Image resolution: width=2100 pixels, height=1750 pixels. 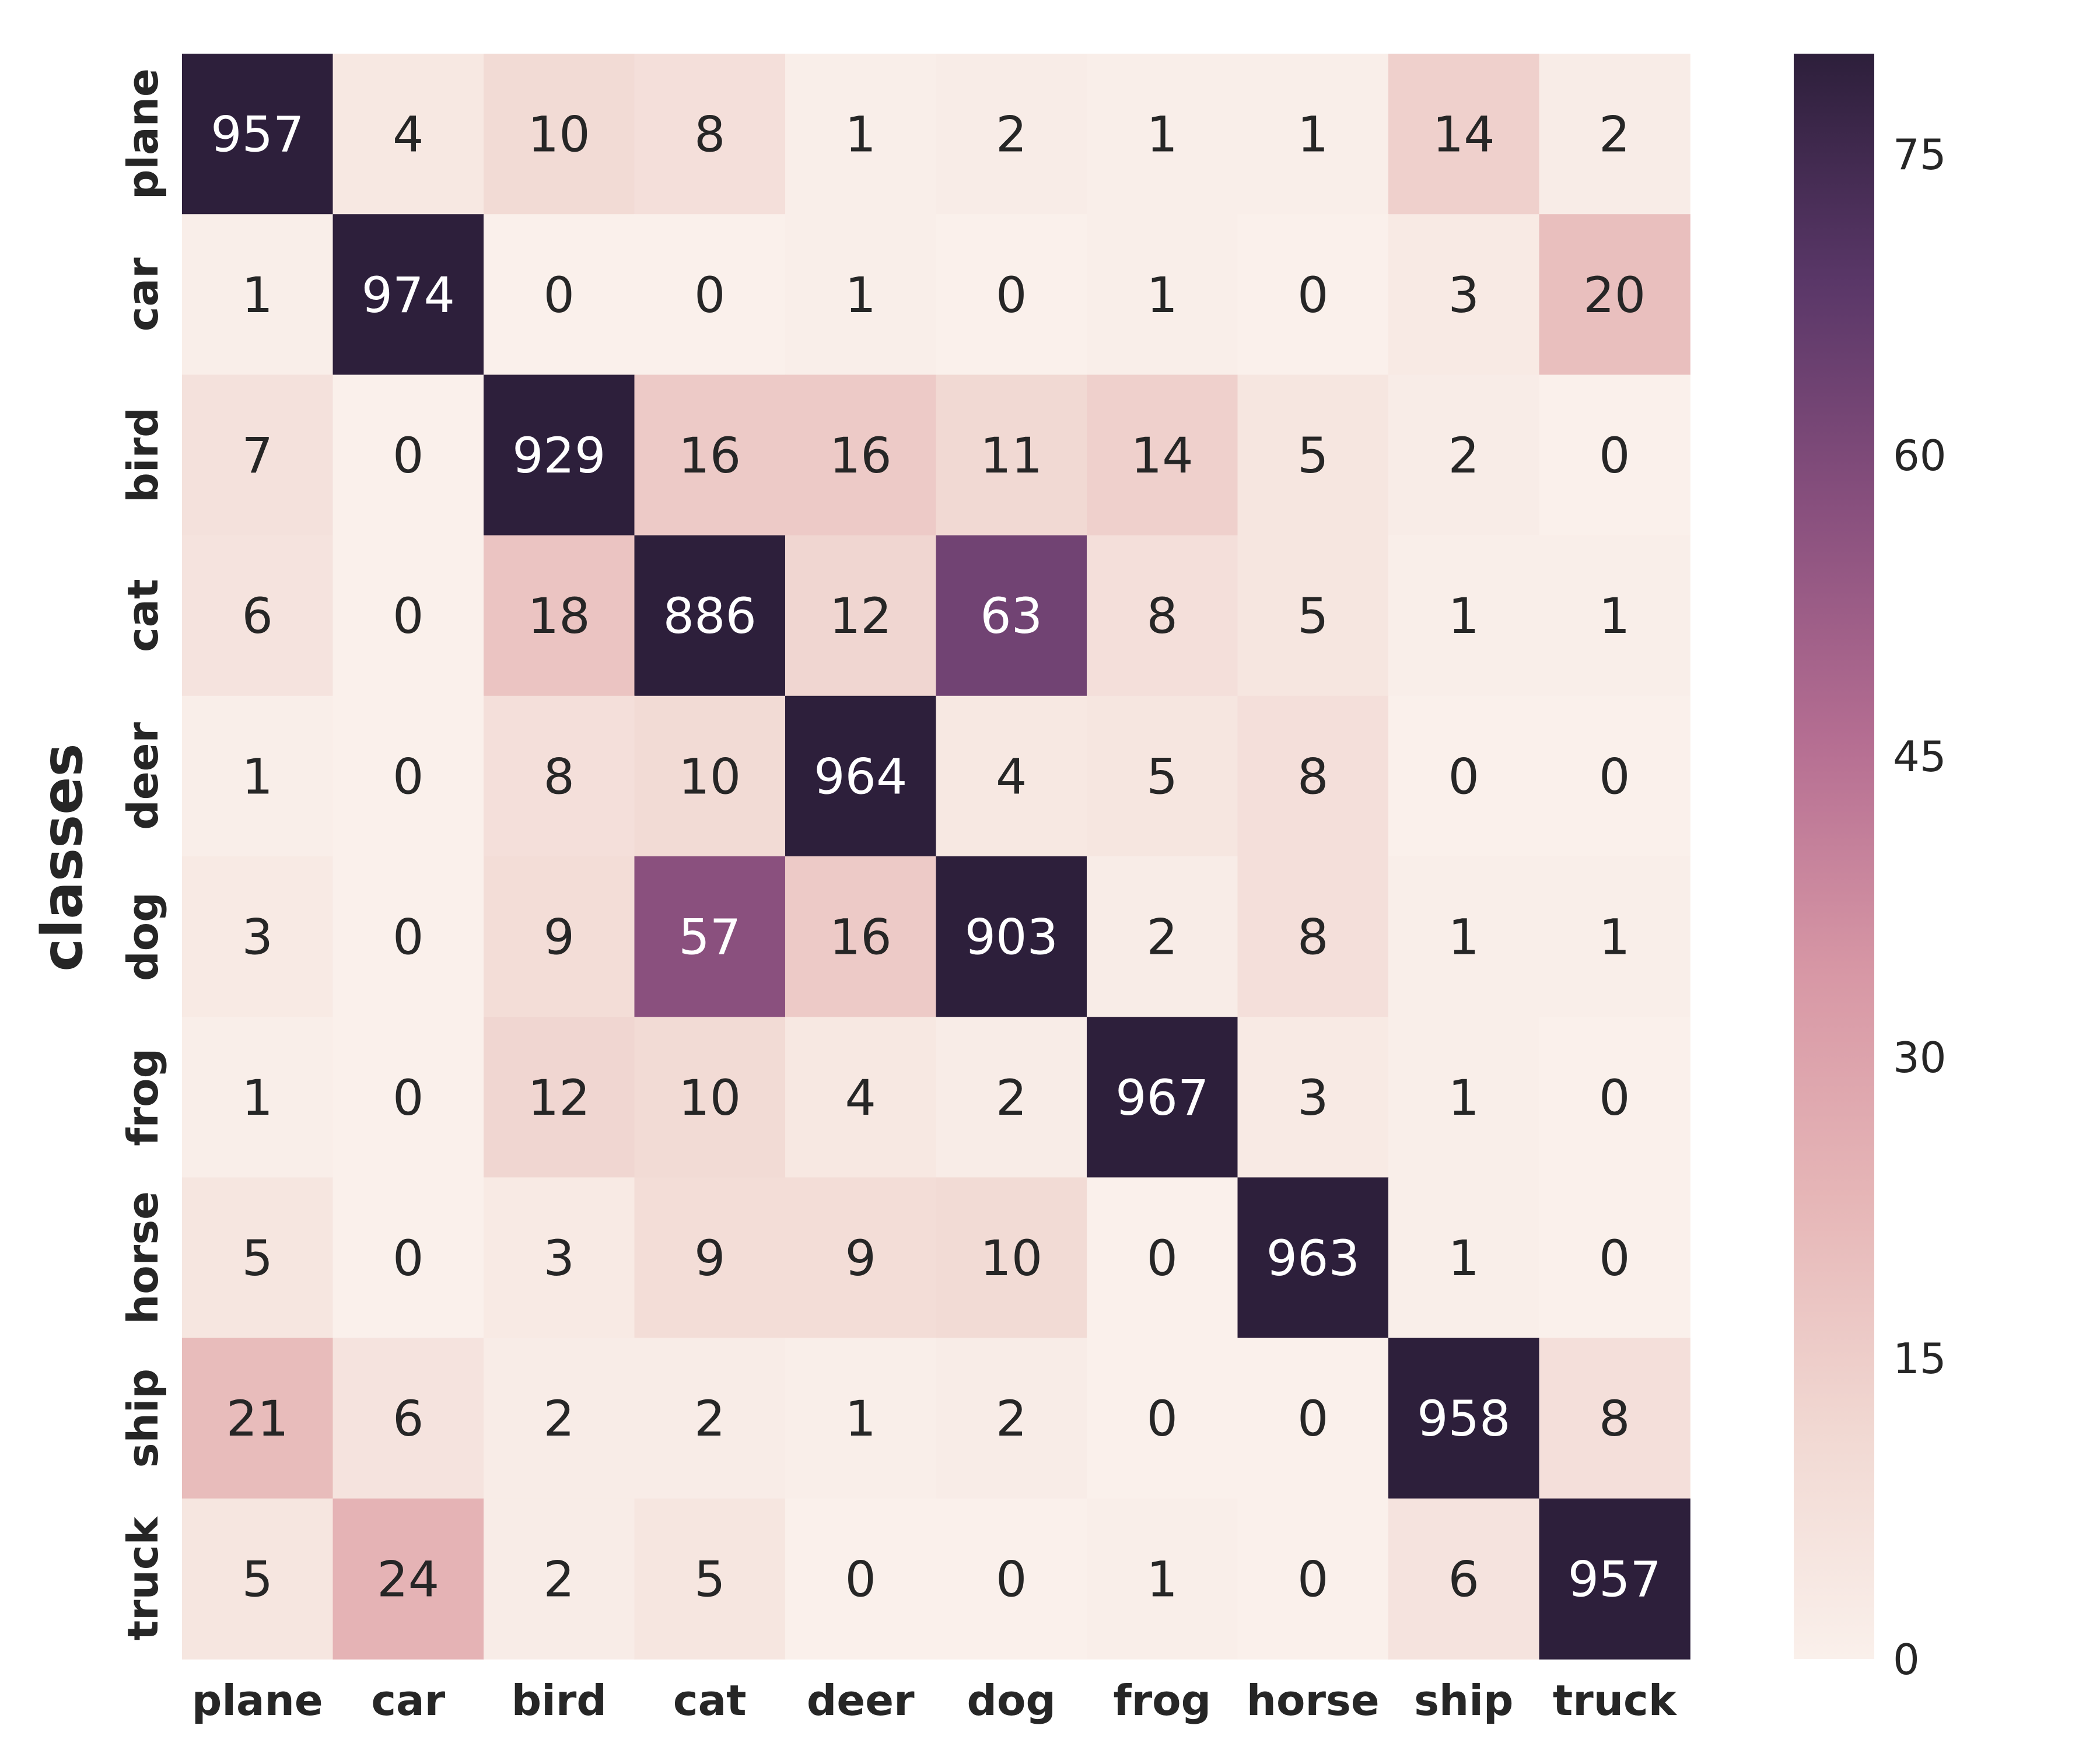 What do you see at coordinates (142, 1258) in the screenshot?
I see `y-tick-label: horse` at bounding box center [142, 1258].